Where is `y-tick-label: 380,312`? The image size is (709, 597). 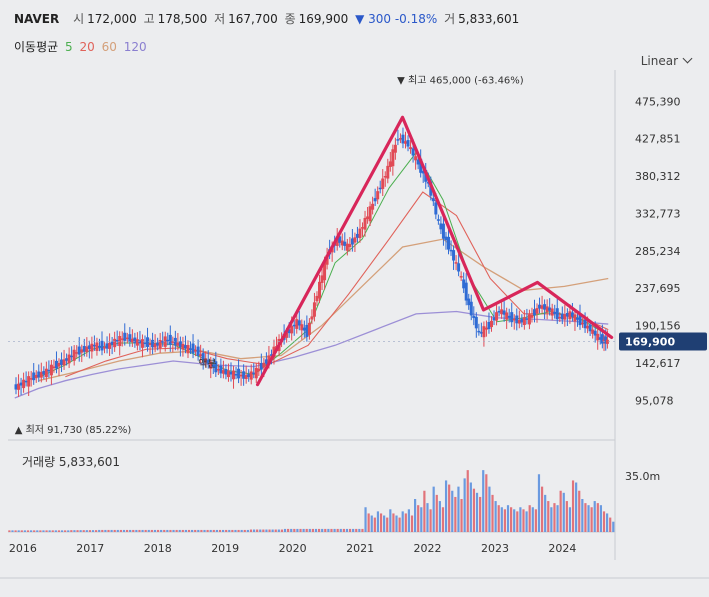
y-tick-label: 380,312 is located at coordinates (658, 176).